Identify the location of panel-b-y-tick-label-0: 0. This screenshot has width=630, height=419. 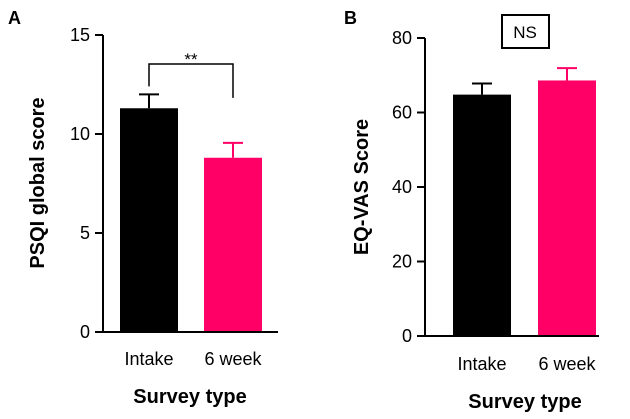
(407, 336).